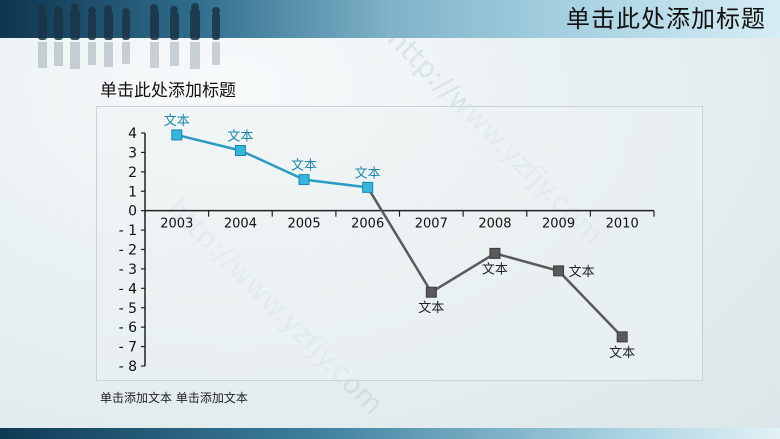  Describe the element at coordinates (622, 224) in the screenshot. I see `x-tick-label: 2010` at that location.